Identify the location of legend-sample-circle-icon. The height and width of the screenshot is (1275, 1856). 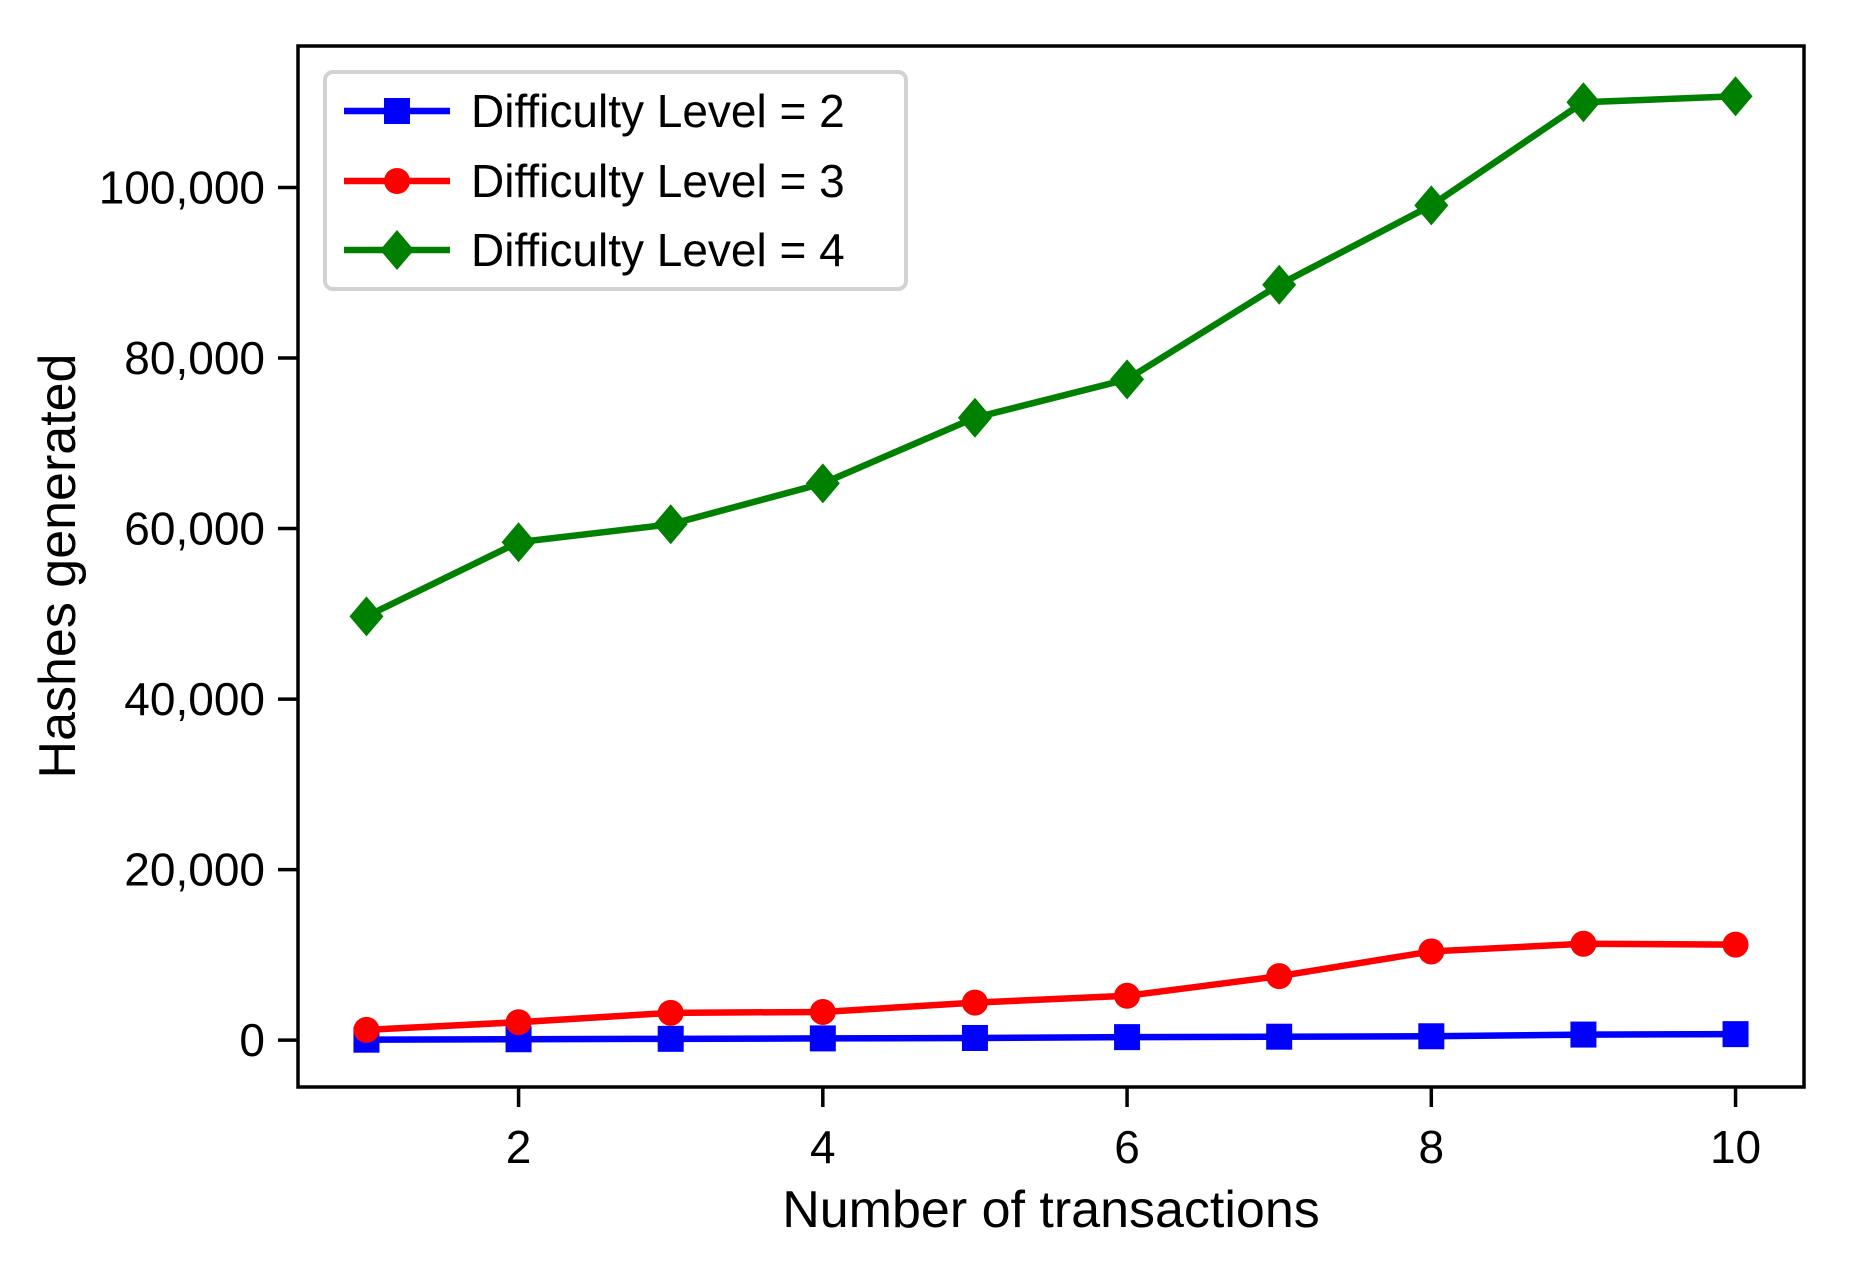
(397, 180).